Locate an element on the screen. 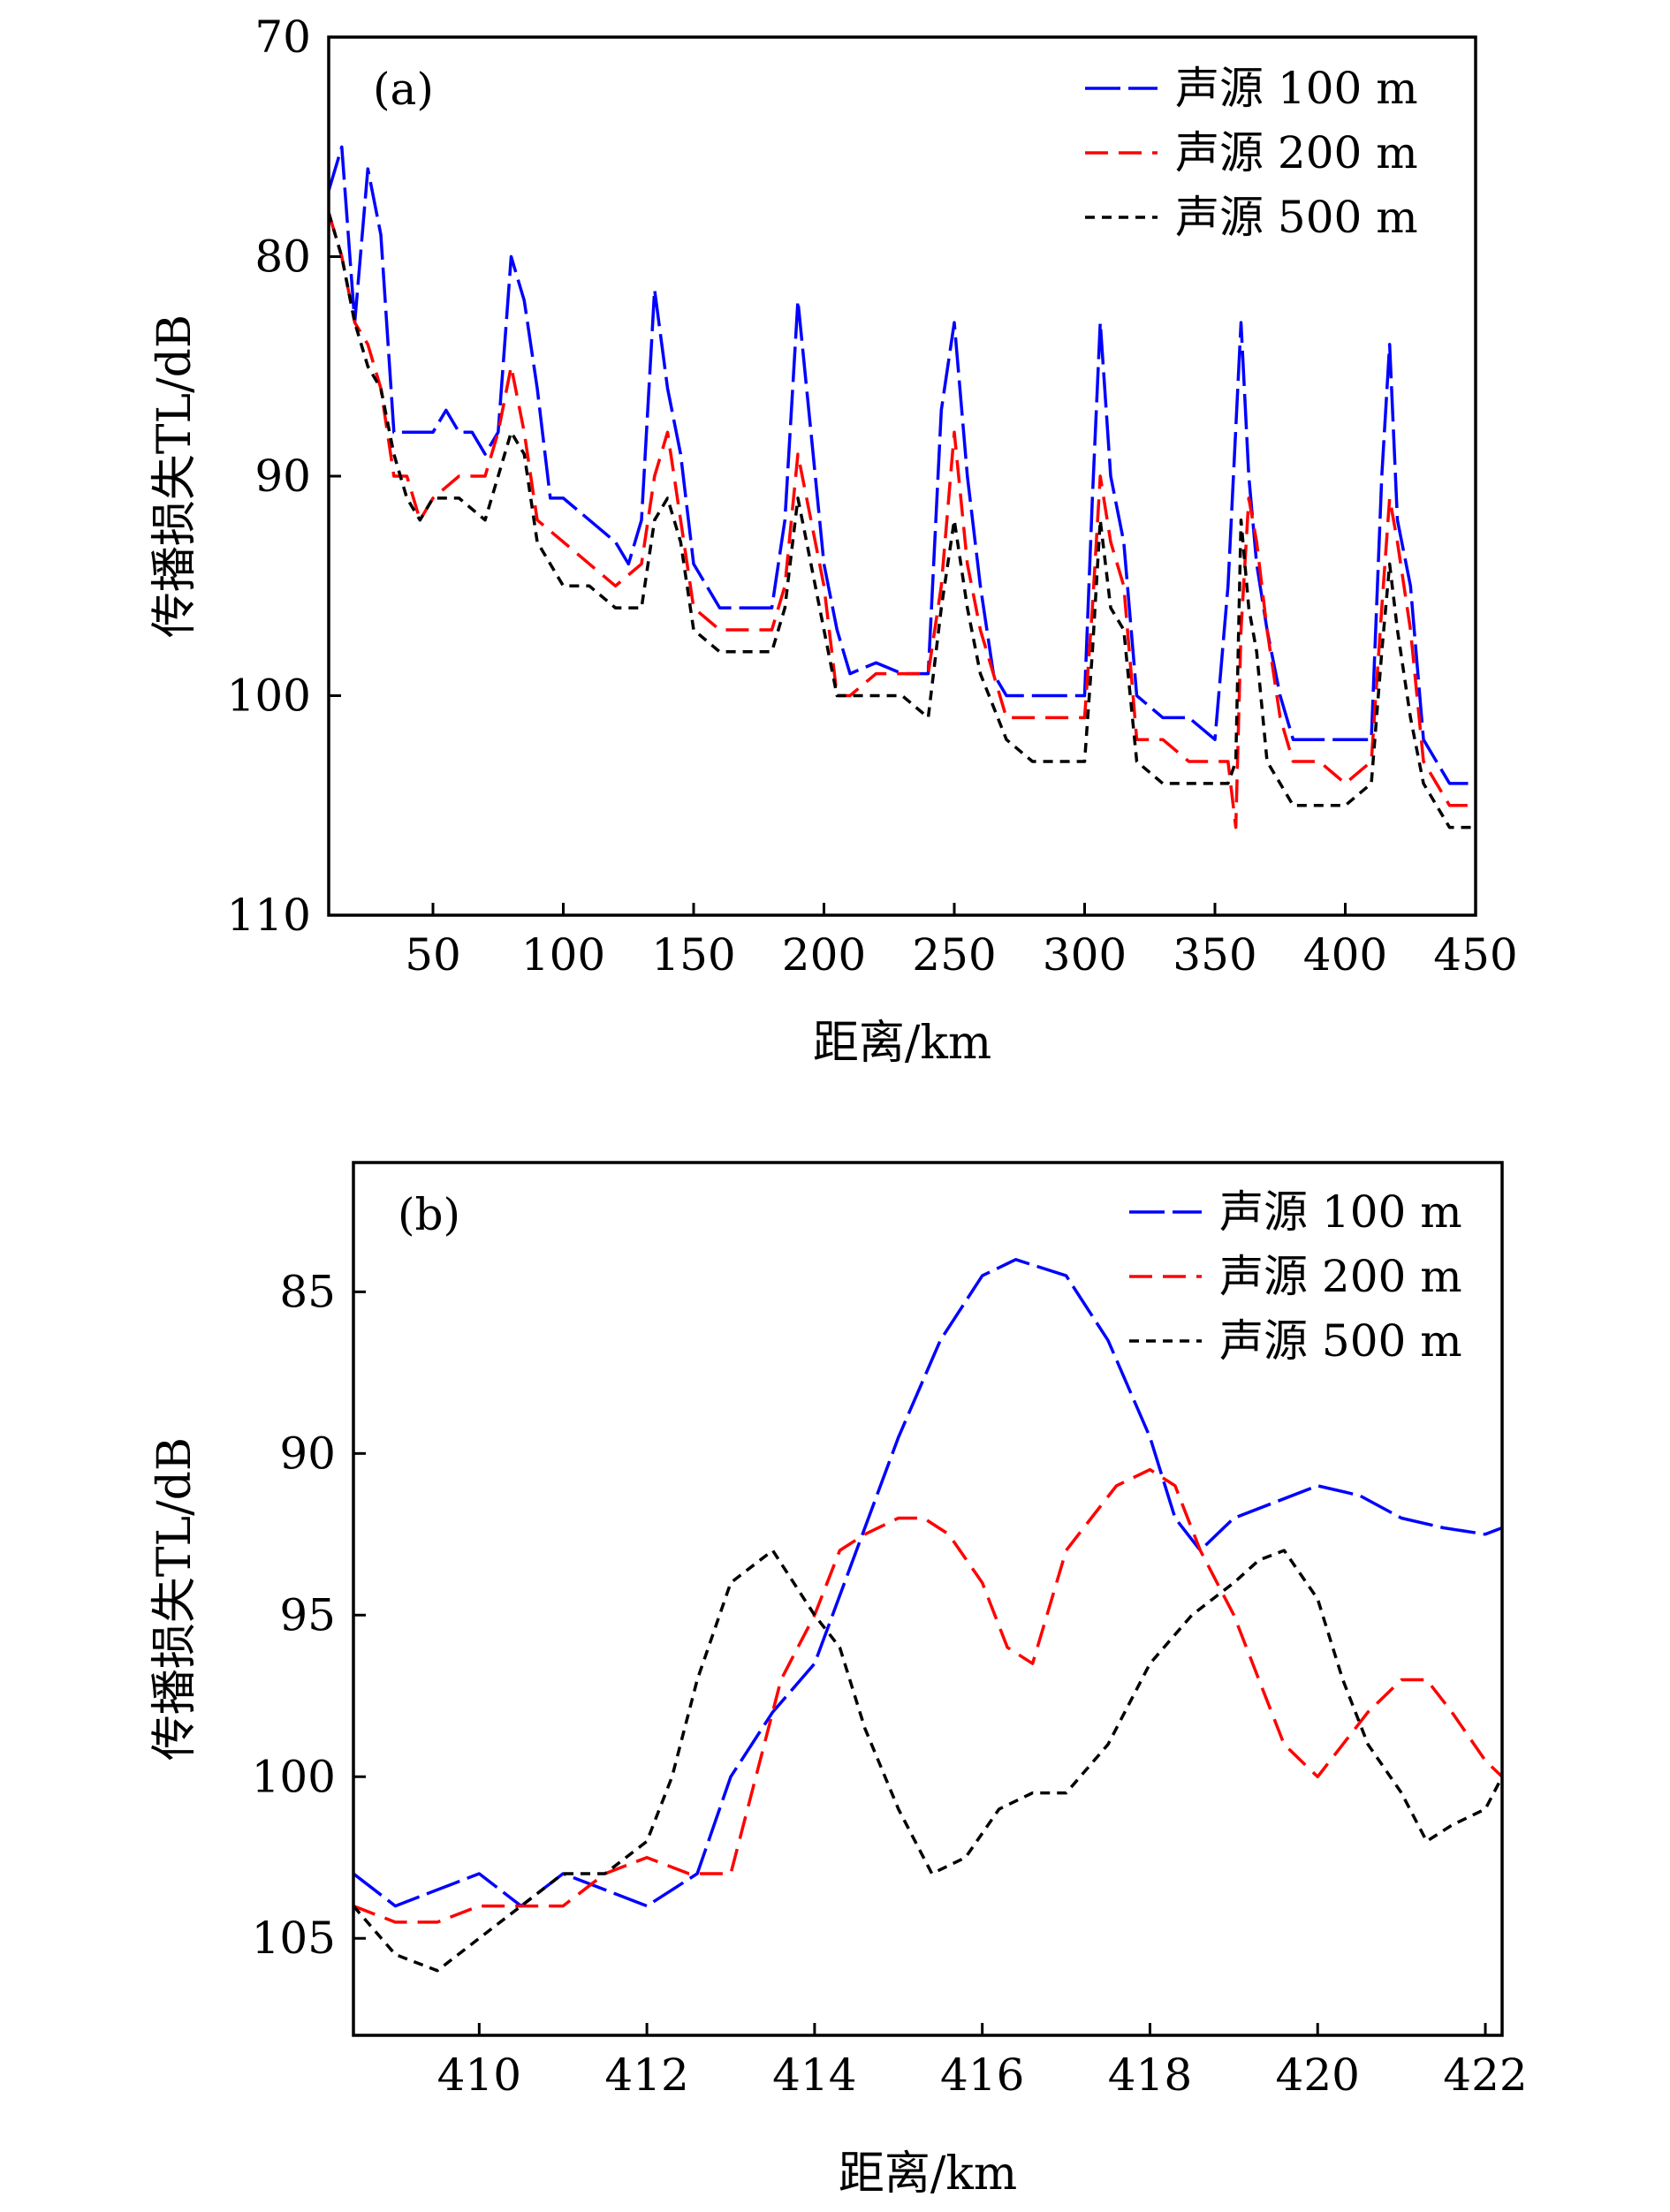 The height and width of the screenshot is (2212, 1670). y-tick-label: 70 is located at coordinates (282, 37).